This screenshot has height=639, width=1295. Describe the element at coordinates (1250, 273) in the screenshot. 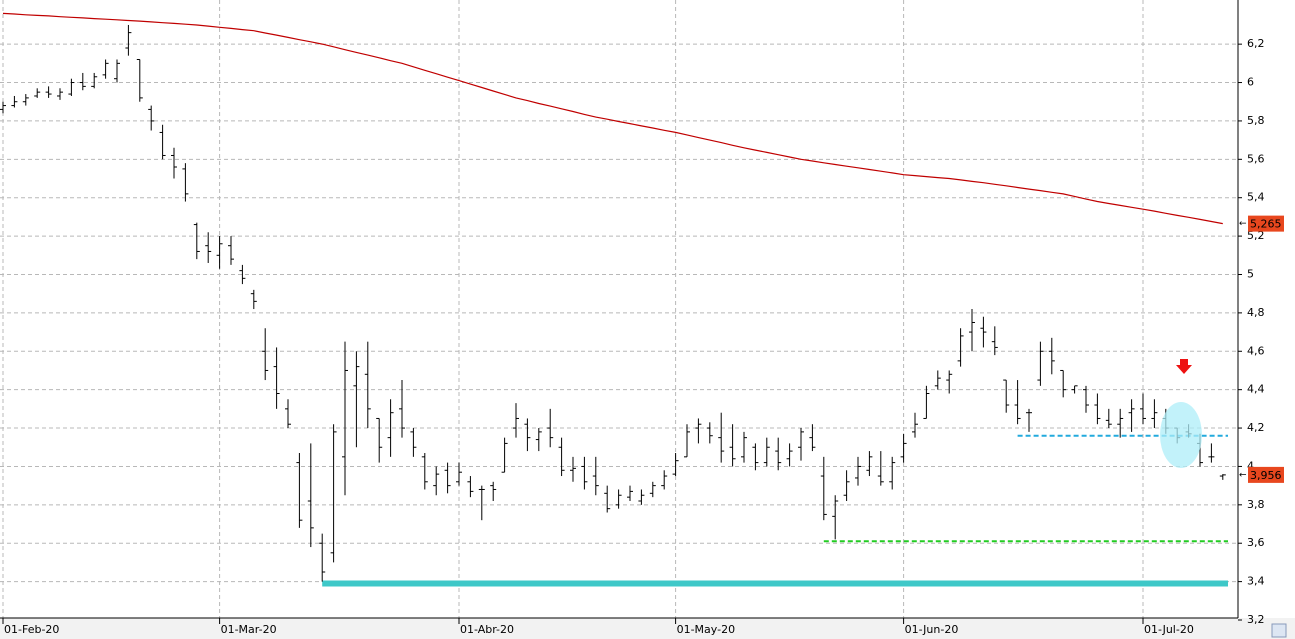

I see `y-tick-label: 5` at that location.